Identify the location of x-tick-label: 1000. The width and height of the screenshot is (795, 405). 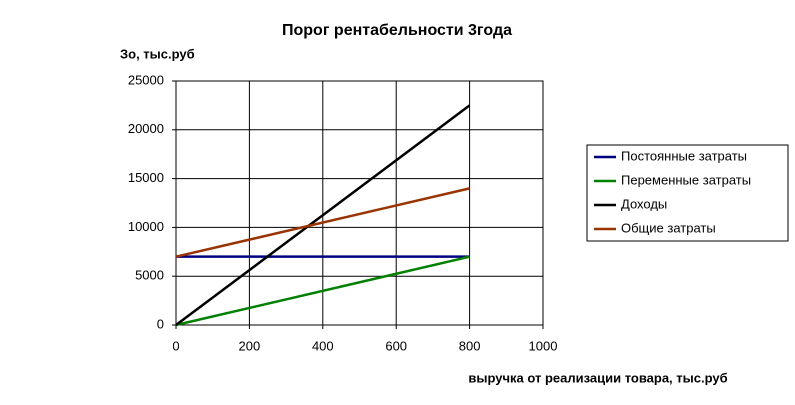
(543, 345).